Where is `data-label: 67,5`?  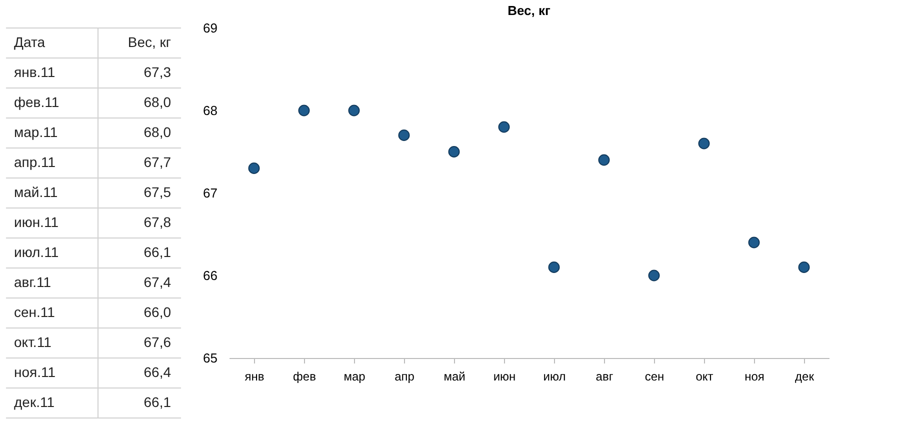
data-label: 67,5 is located at coordinates (158, 192).